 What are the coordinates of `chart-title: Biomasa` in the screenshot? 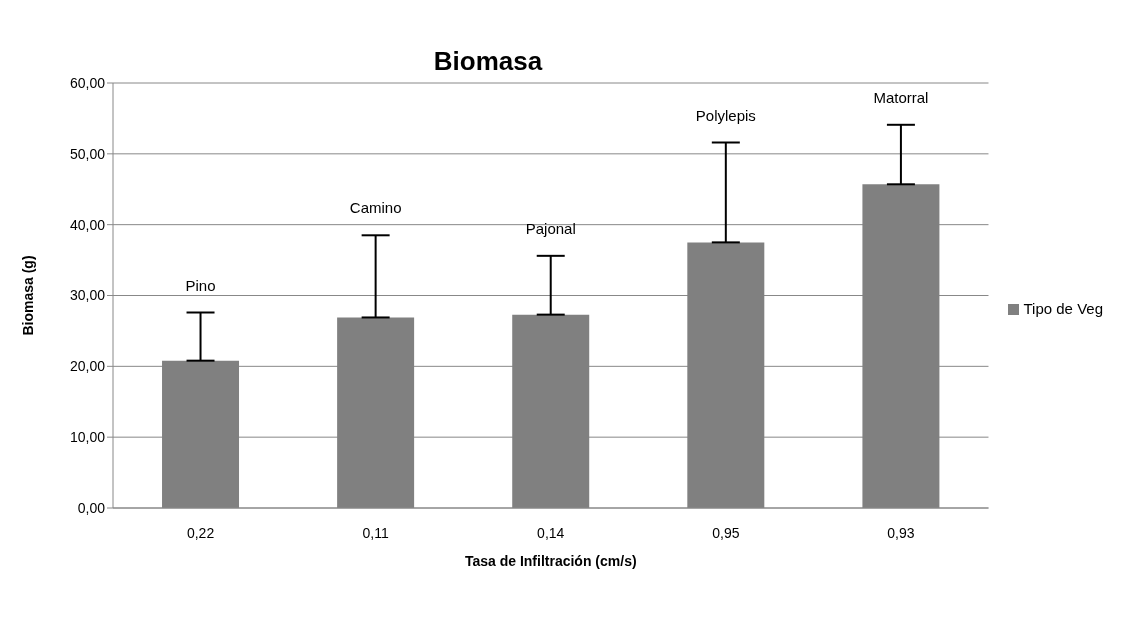 It's located at (488, 61).